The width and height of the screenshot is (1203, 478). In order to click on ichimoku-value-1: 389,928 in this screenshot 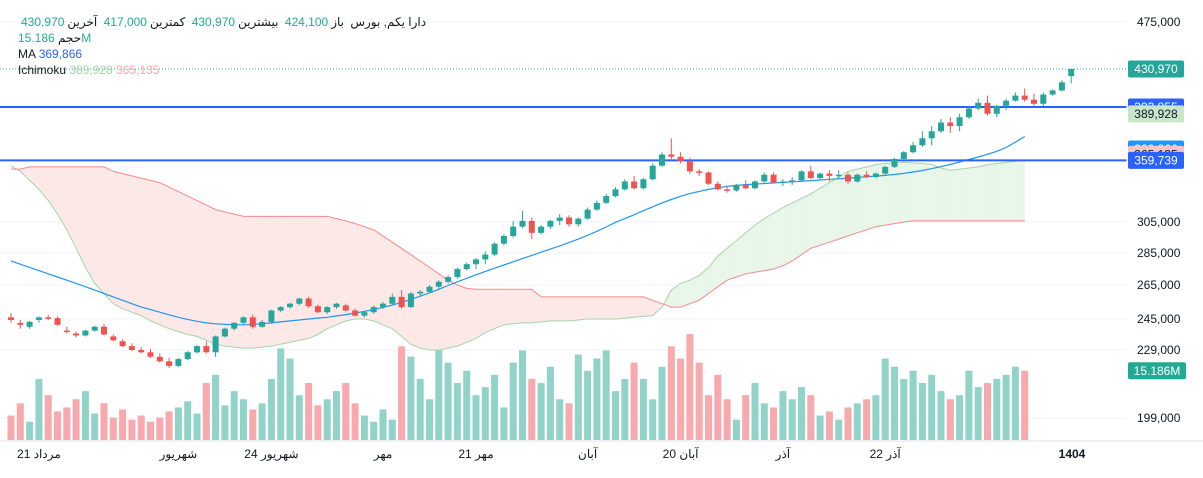, I will do `click(91, 70)`.